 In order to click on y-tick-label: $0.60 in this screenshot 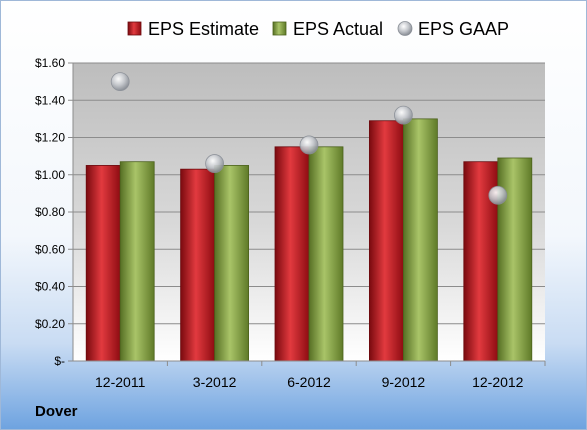, I will do `click(50, 249)`.